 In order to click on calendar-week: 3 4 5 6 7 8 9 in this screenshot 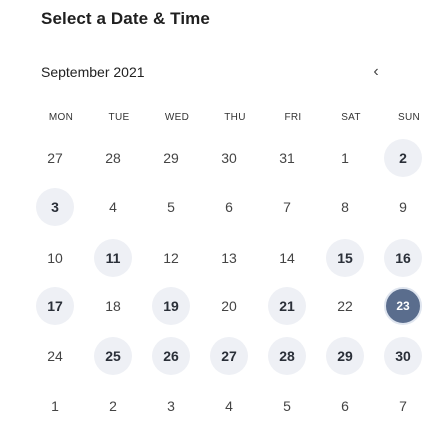, I will do `click(235, 207)`.